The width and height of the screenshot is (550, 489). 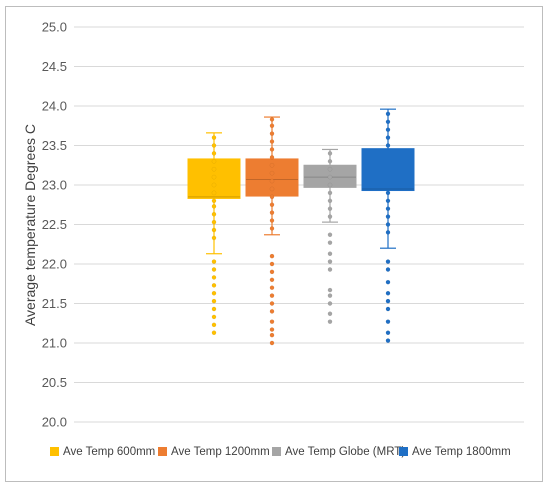 I want to click on legend-item: Ave Temp 1200mm, so click(x=214, y=452).